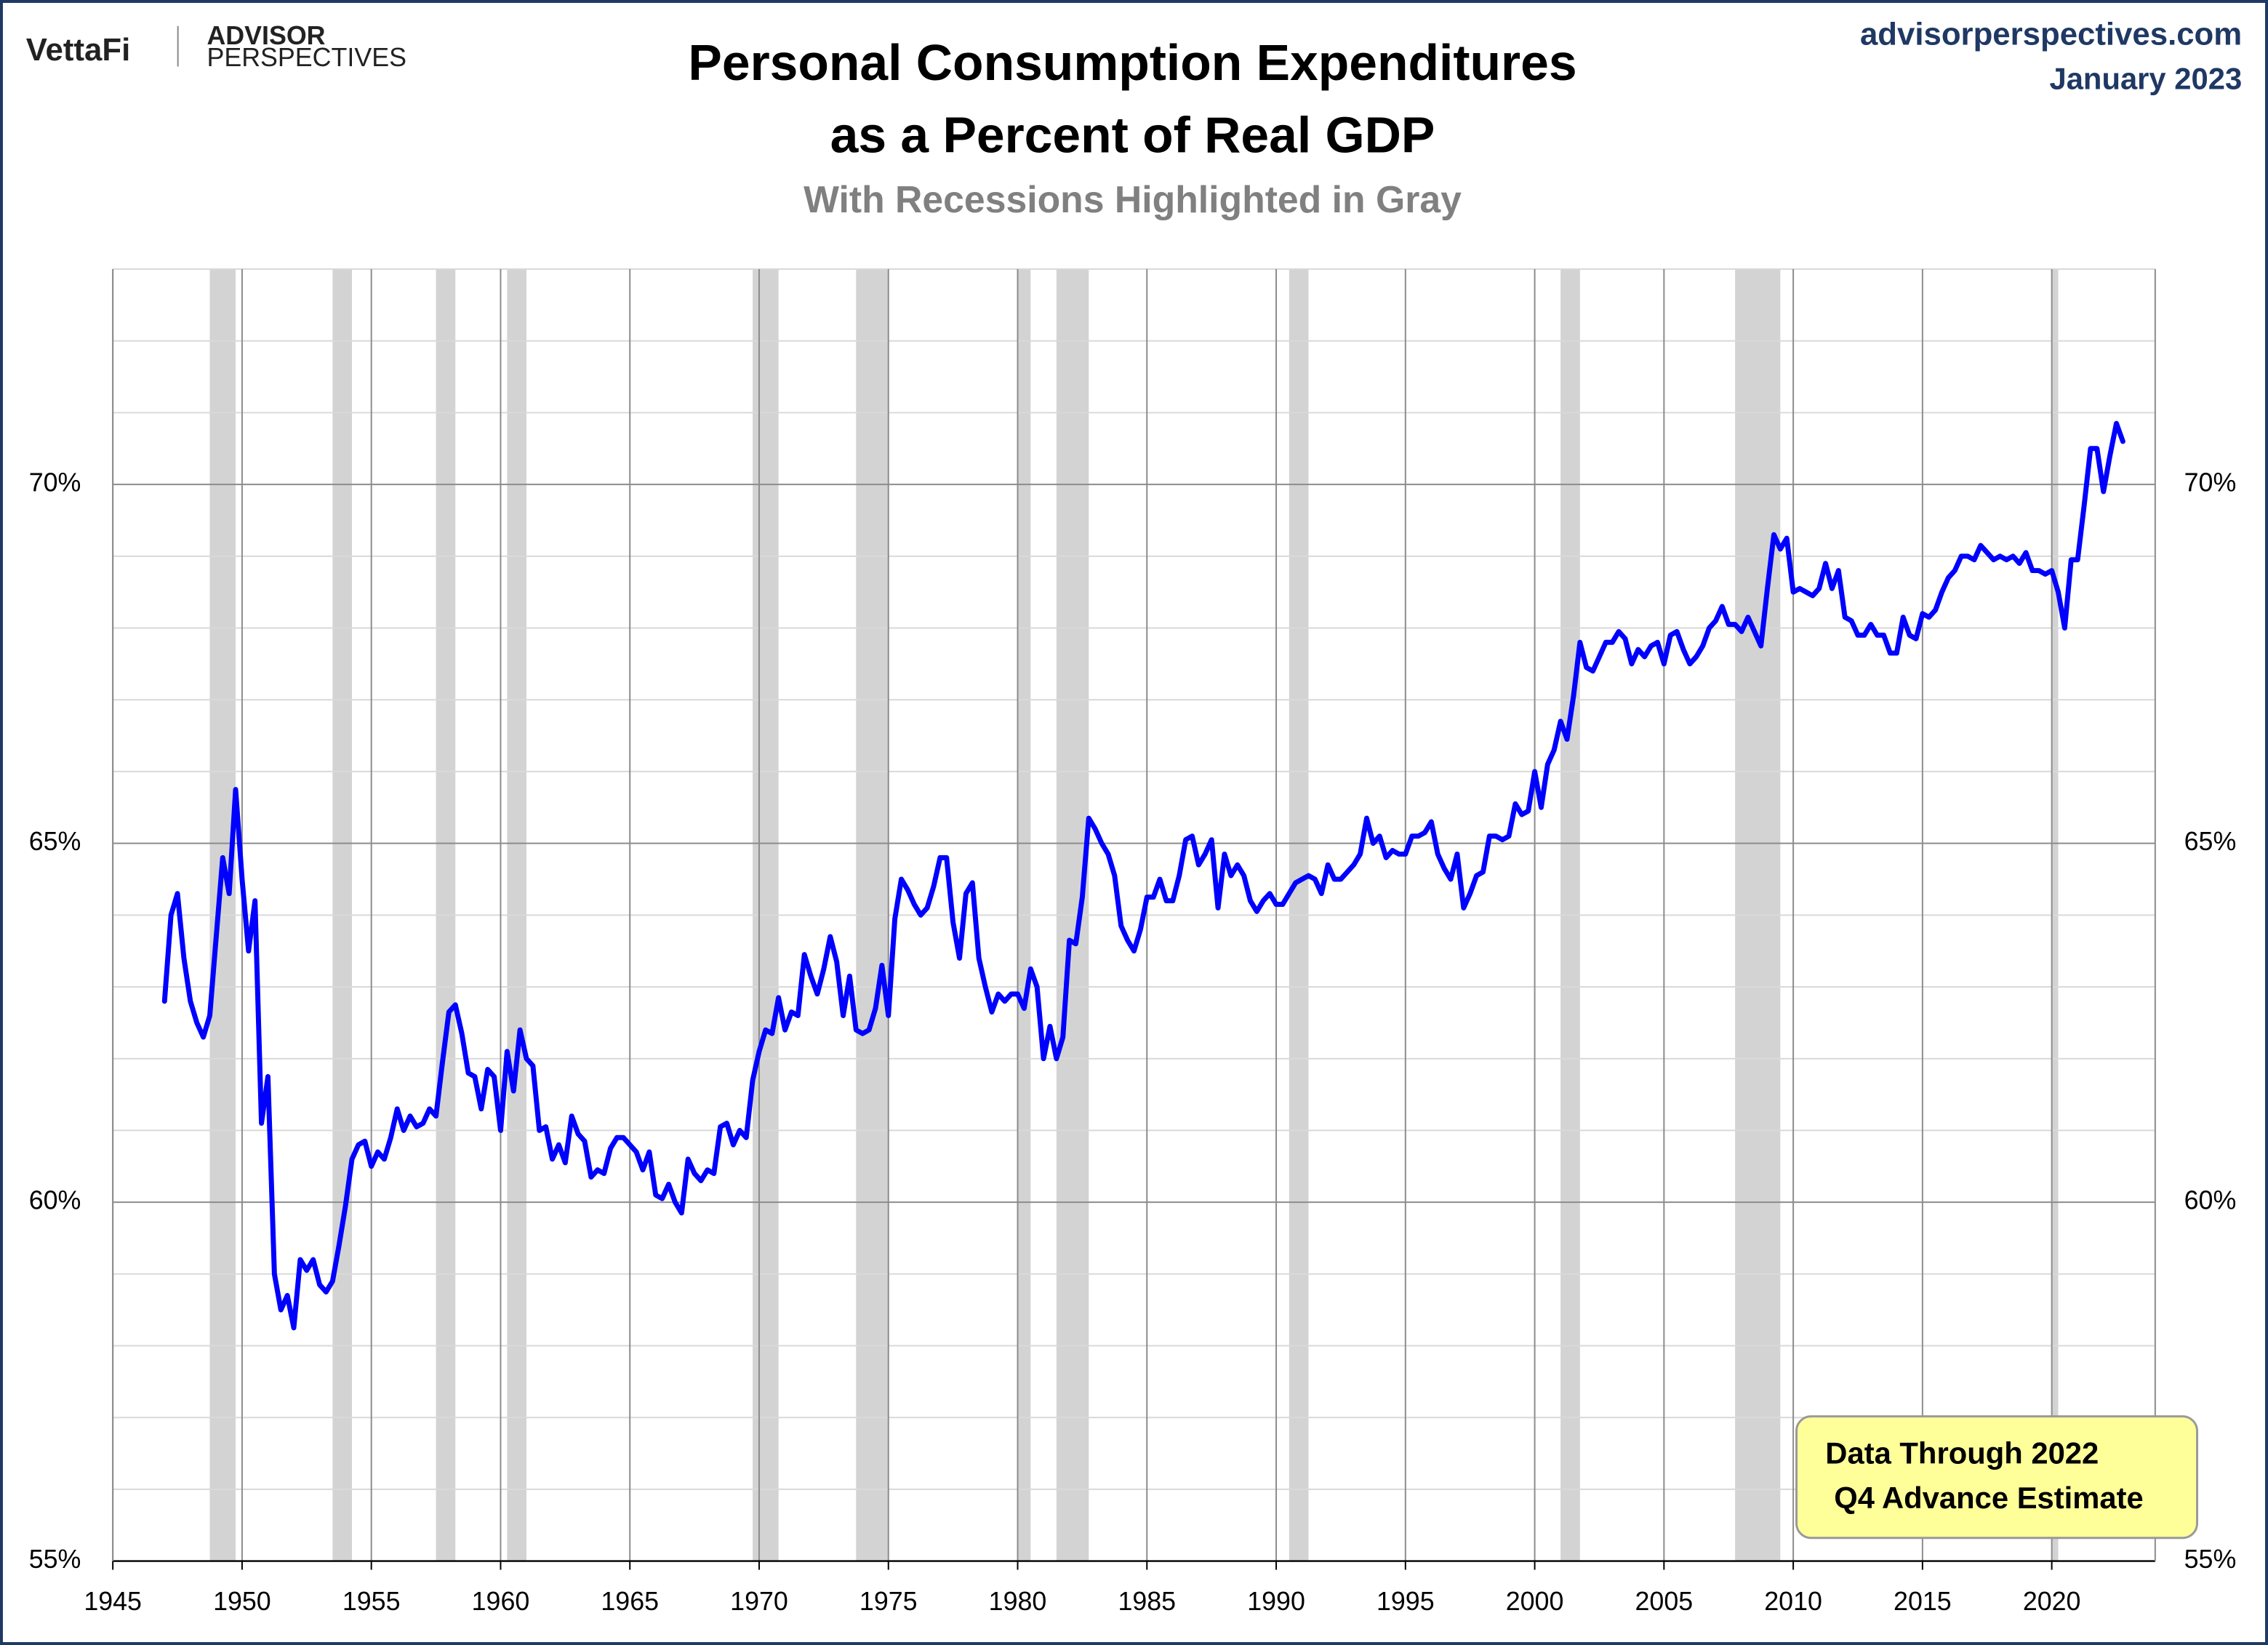 Image resolution: width=2268 pixels, height=1645 pixels. I want to click on y-tick-label: 55%, so click(55, 1559).